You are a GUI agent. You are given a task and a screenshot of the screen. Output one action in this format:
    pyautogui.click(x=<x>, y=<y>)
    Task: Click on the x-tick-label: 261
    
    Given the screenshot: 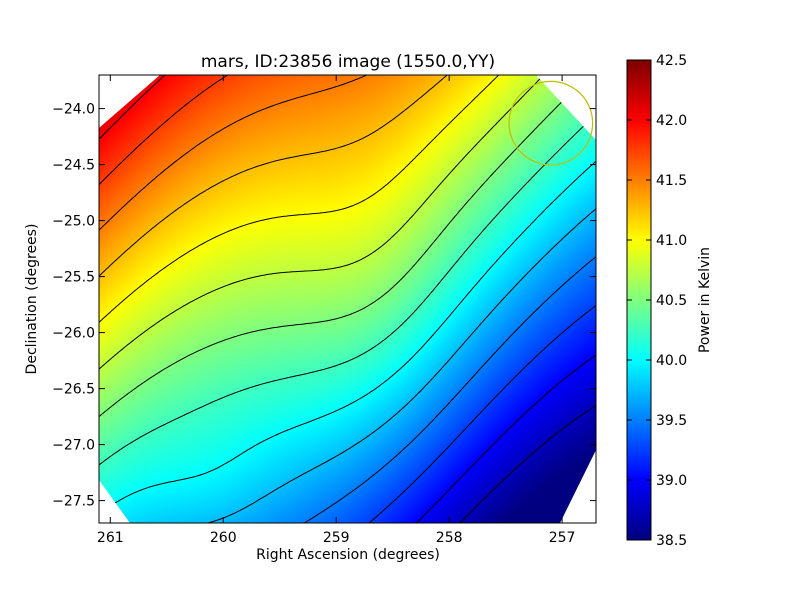 What is the action you would take?
    pyautogui.click(x=110, y=538)
    